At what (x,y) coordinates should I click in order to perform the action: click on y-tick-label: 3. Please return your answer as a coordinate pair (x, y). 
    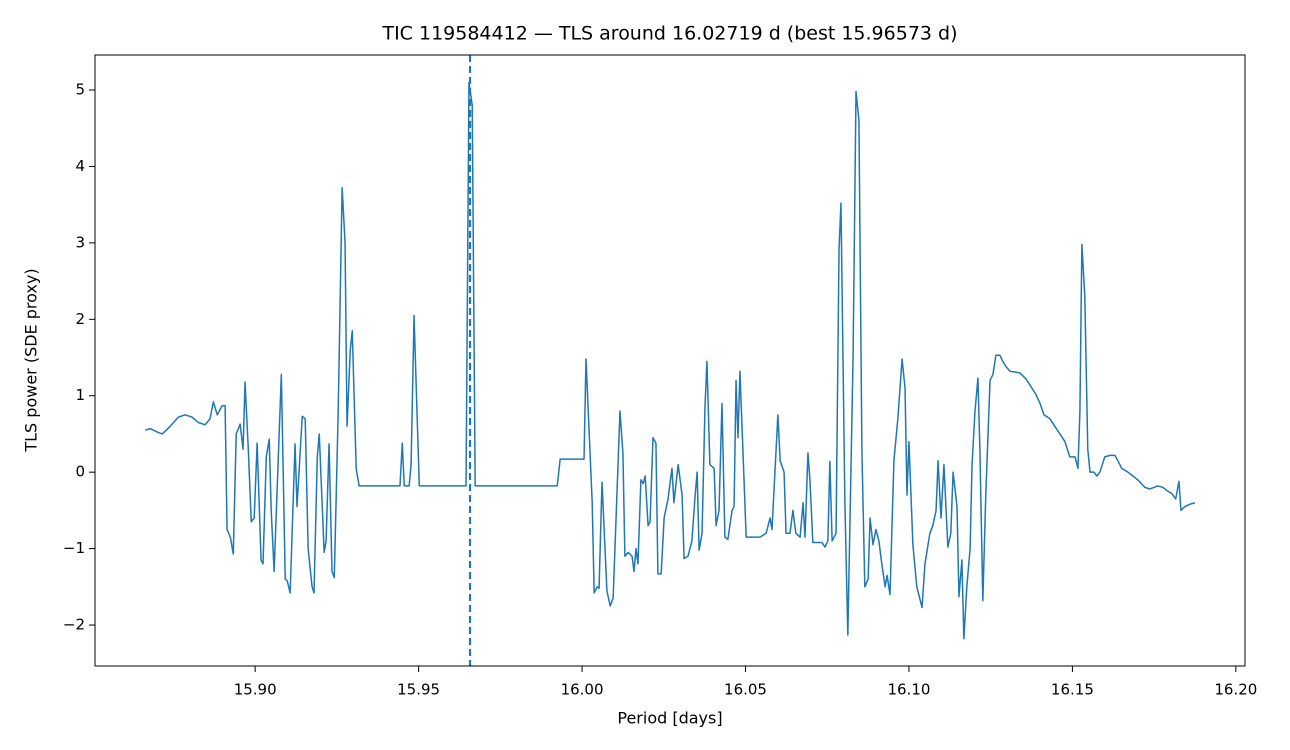
    Looking at the image, I should click on (80, 242).